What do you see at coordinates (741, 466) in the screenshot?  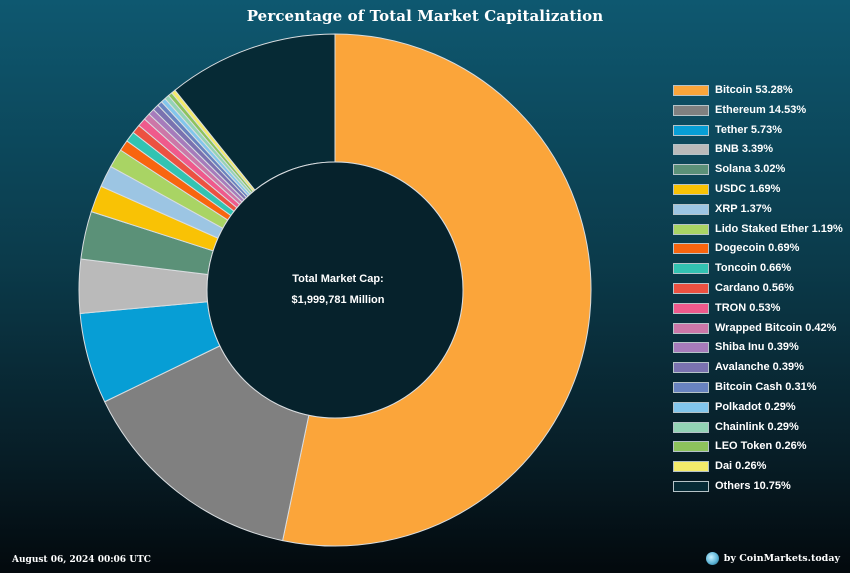 I see `legend-label: Dai 0.26%` at bounding box center [741, 466].